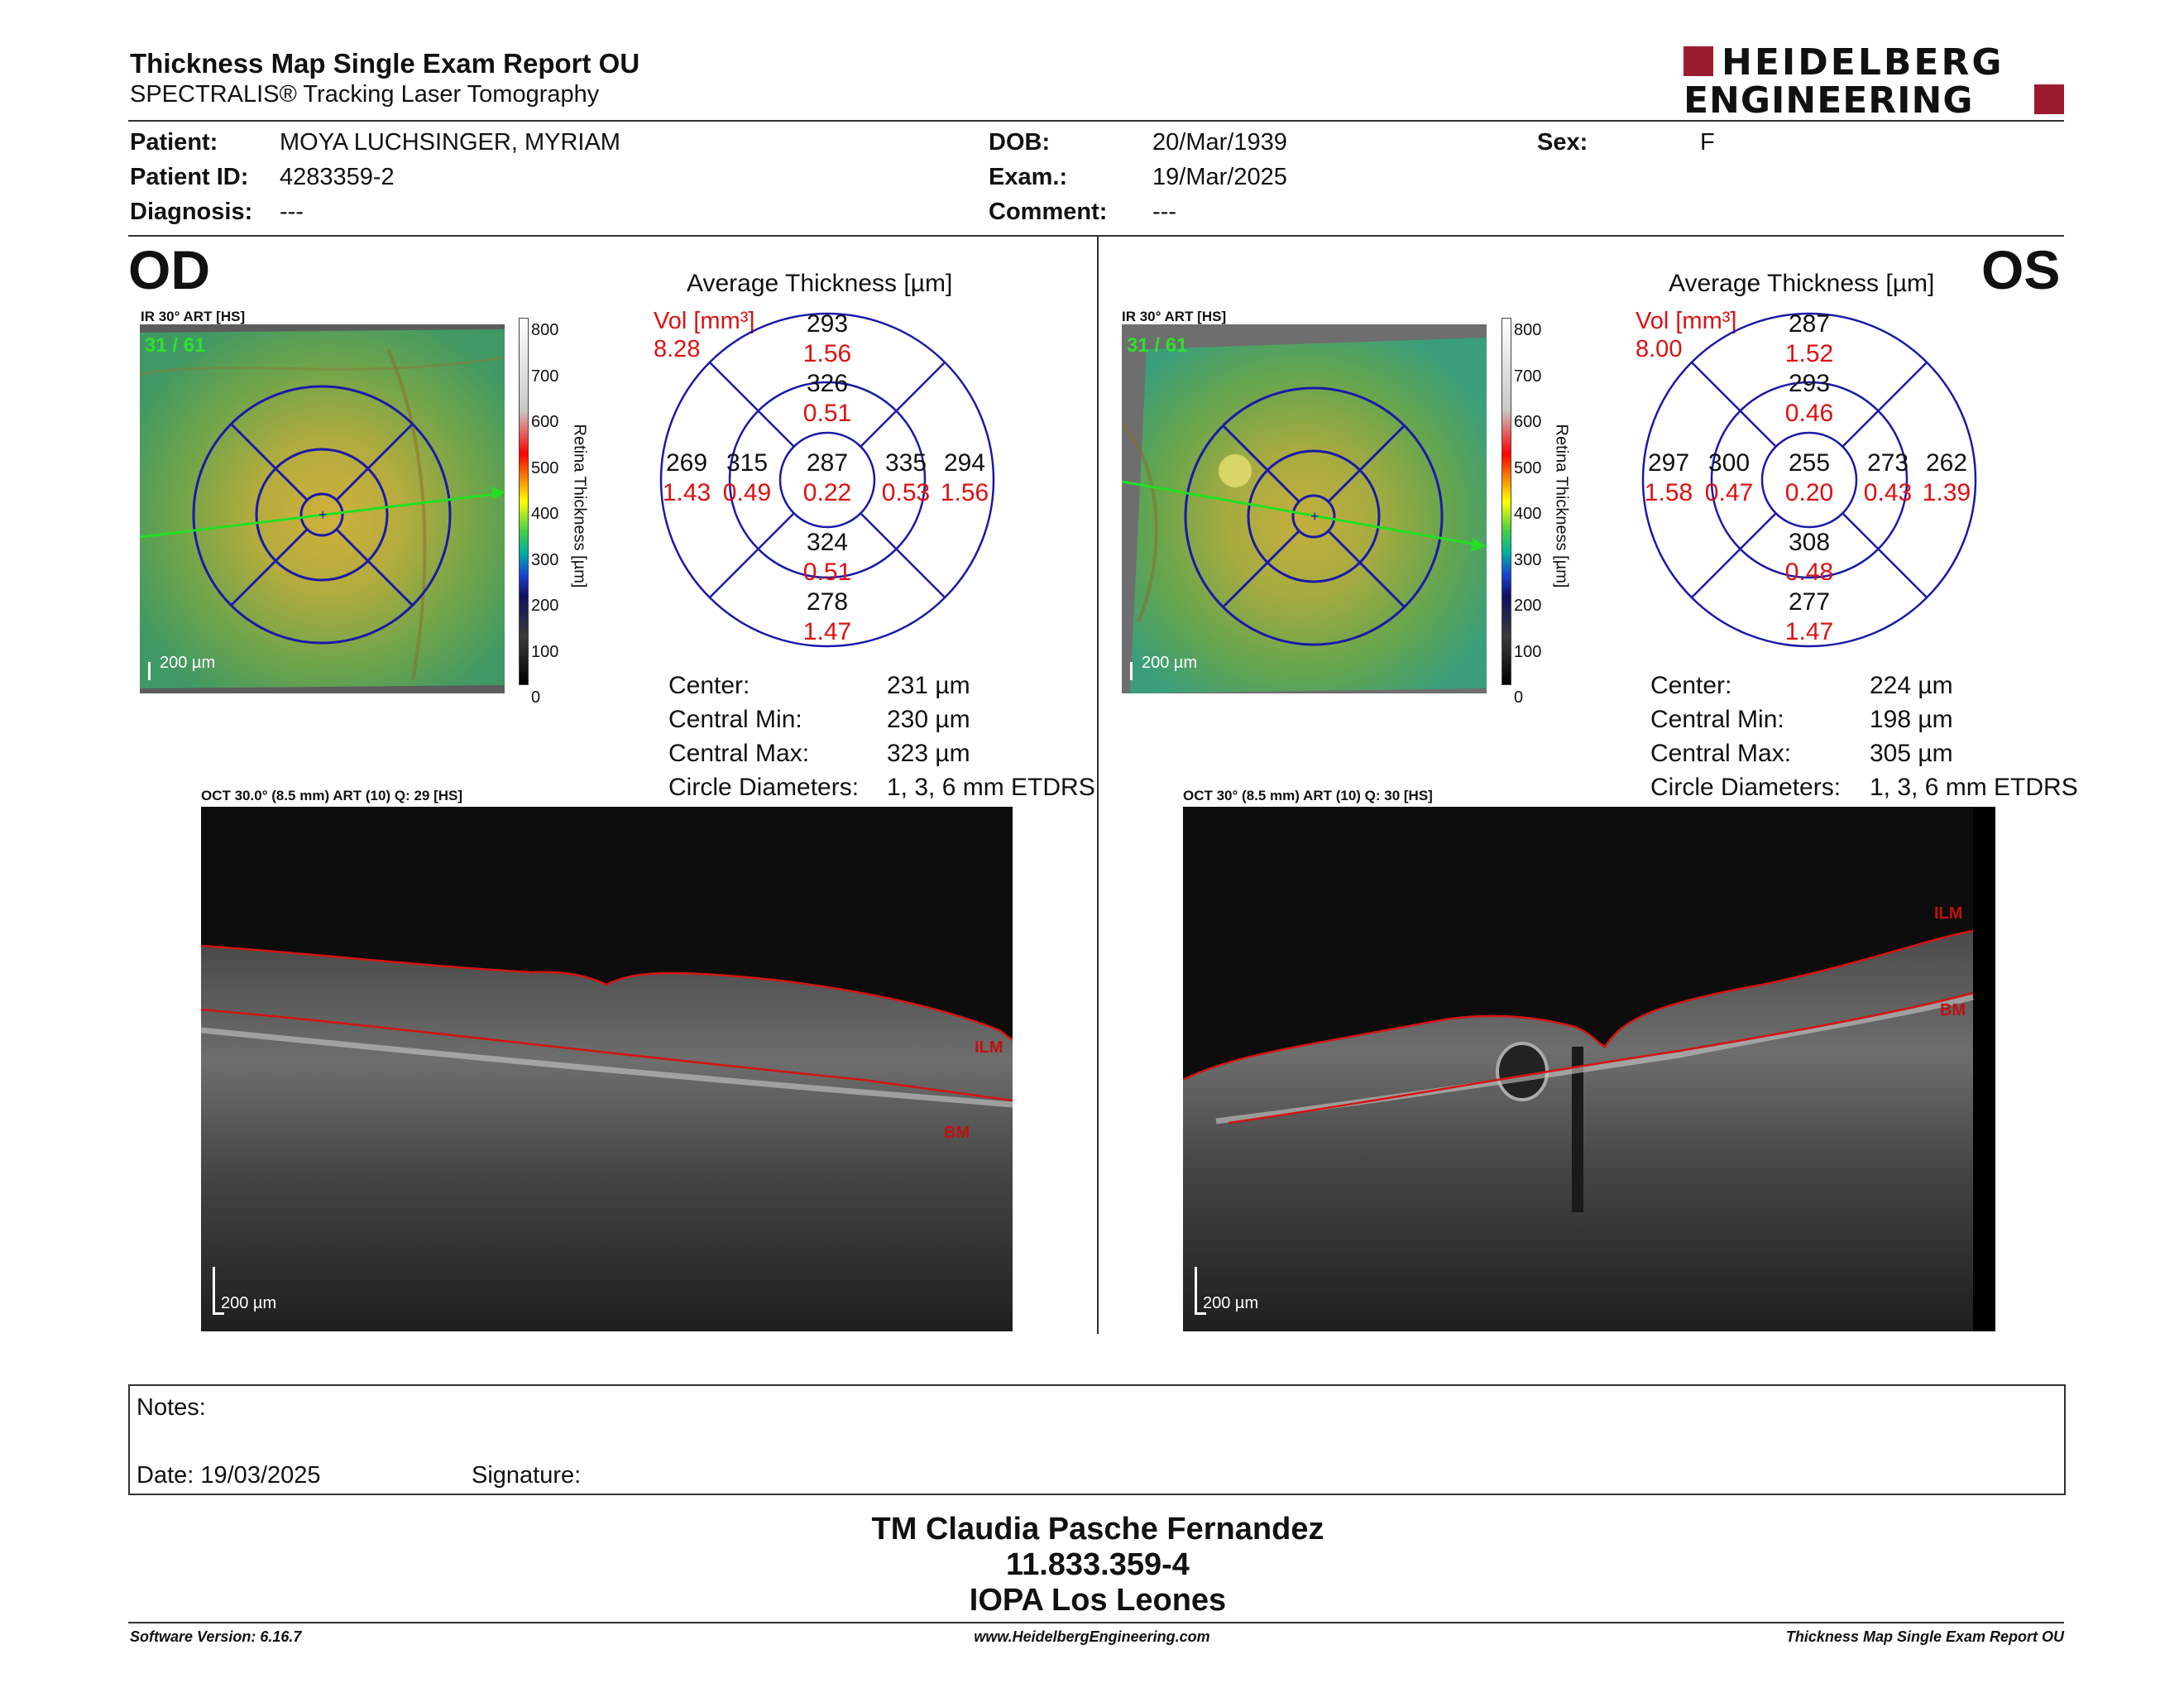 The image size is (2184, 1688). Describe the element at coordinates (1528, 330) in the screenshot. I see `os-tick-800: 800` at that location.